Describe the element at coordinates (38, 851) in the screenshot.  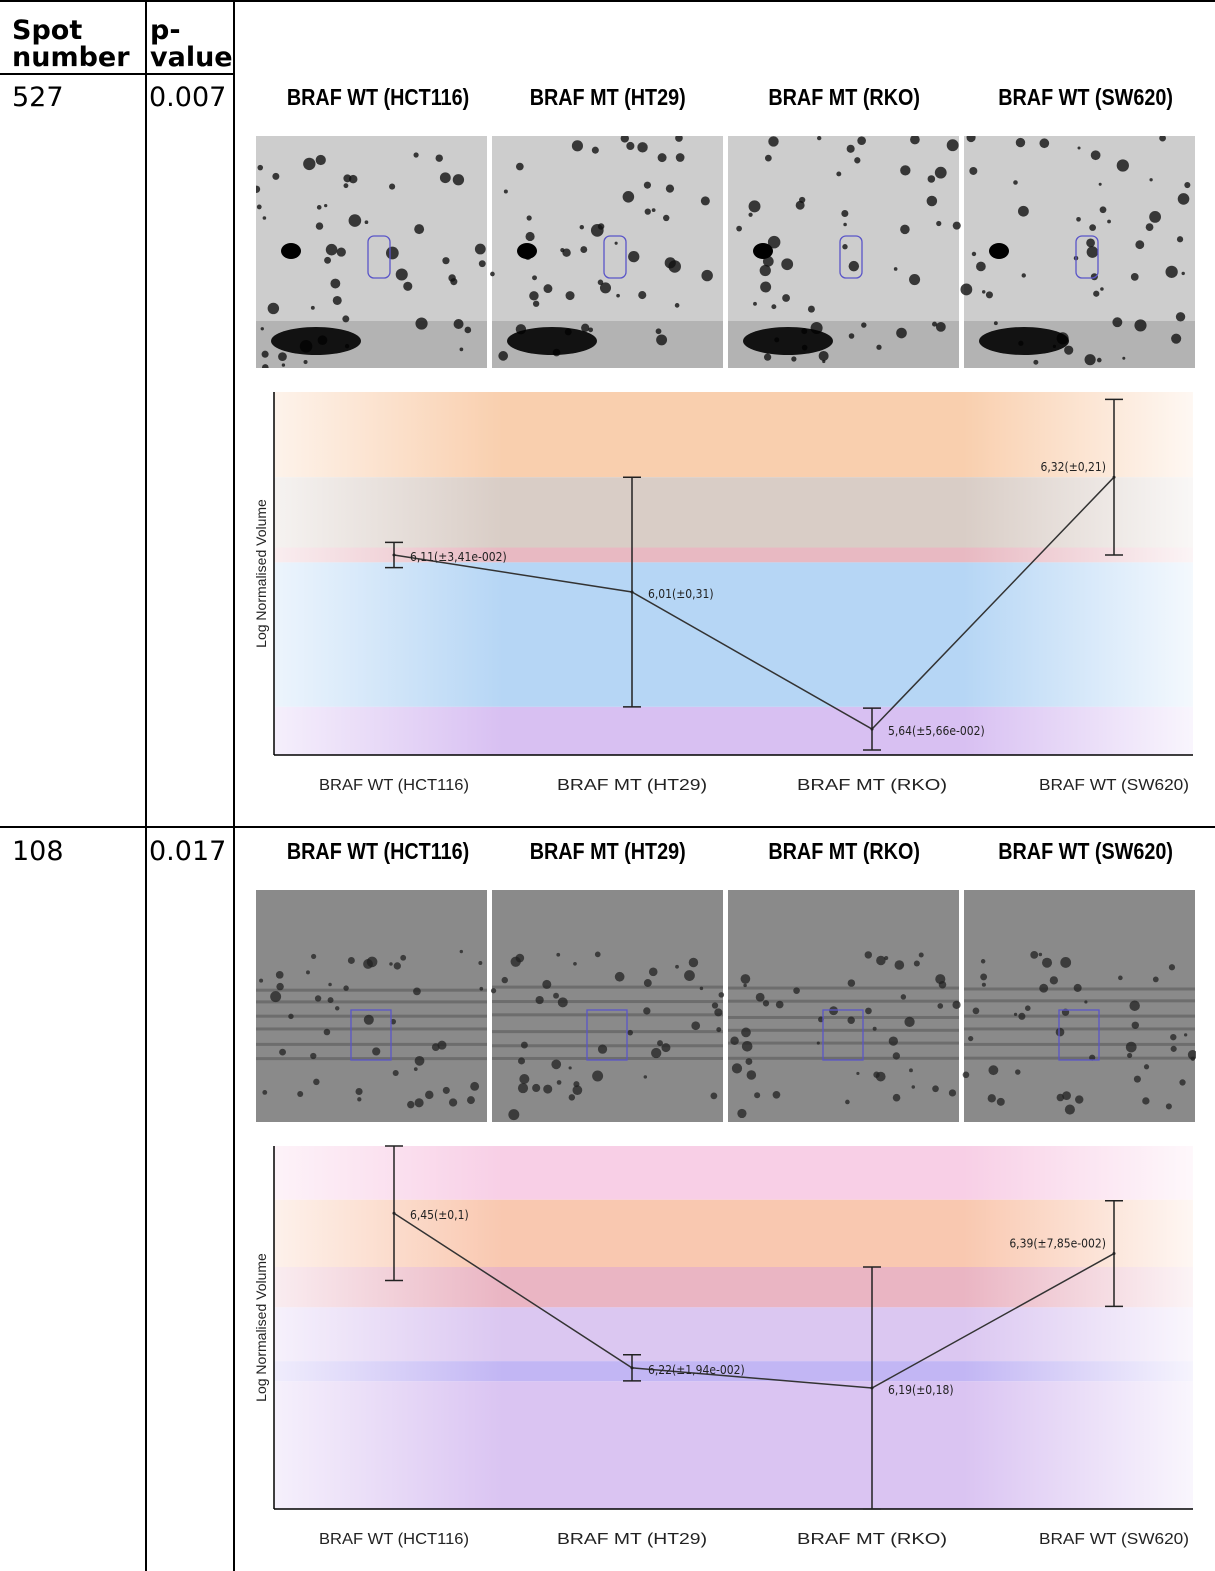
I see `spot-number-cell: 108` at that location.